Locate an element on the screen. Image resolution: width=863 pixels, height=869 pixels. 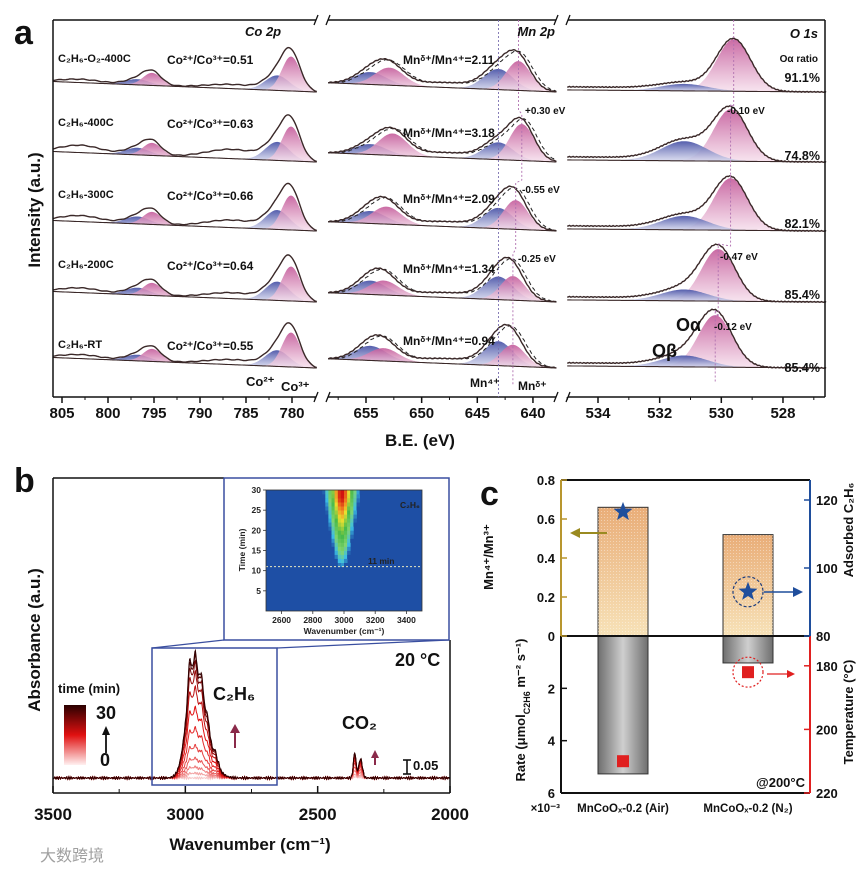
onset-time-label: 11 min is located at coordinates (381, 561).